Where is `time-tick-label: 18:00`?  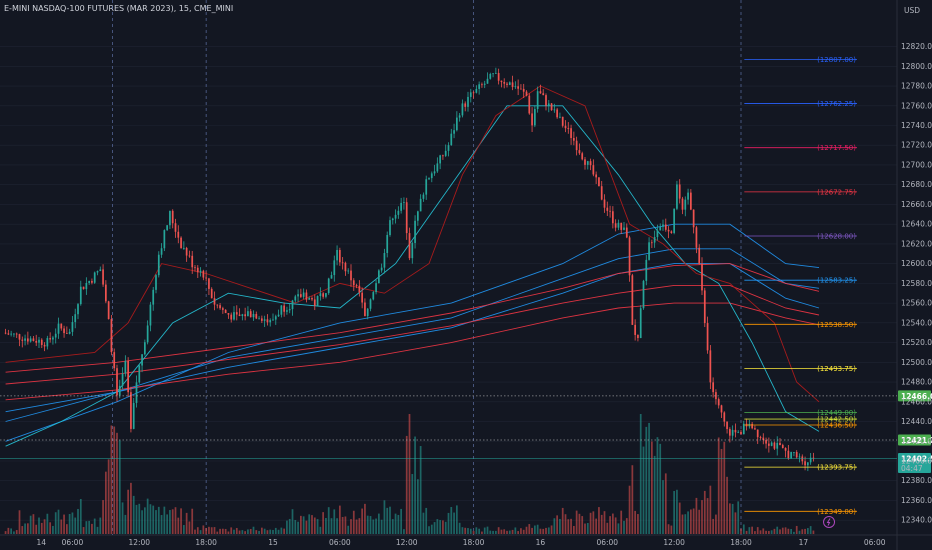
time-tick-label: 18:00 is located at coordinates (474, 542).